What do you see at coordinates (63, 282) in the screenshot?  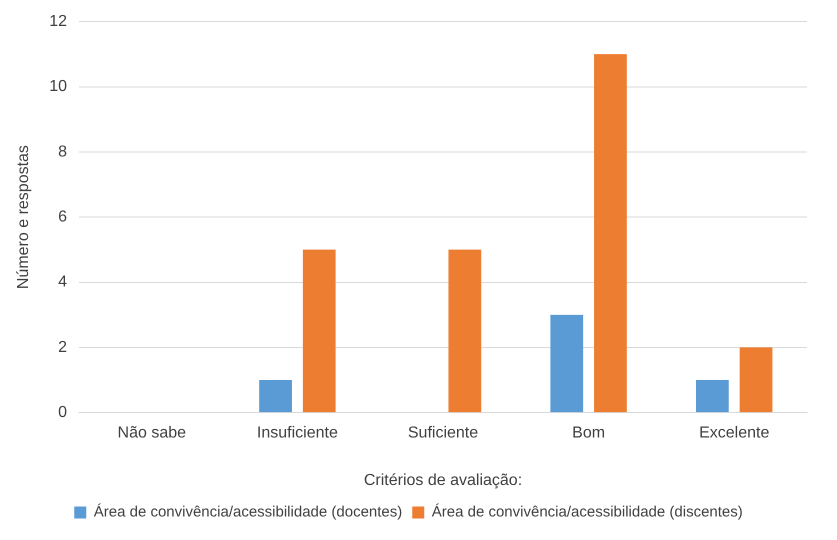 I see `y-tick-label: 4` at bounding box center [63, 282].